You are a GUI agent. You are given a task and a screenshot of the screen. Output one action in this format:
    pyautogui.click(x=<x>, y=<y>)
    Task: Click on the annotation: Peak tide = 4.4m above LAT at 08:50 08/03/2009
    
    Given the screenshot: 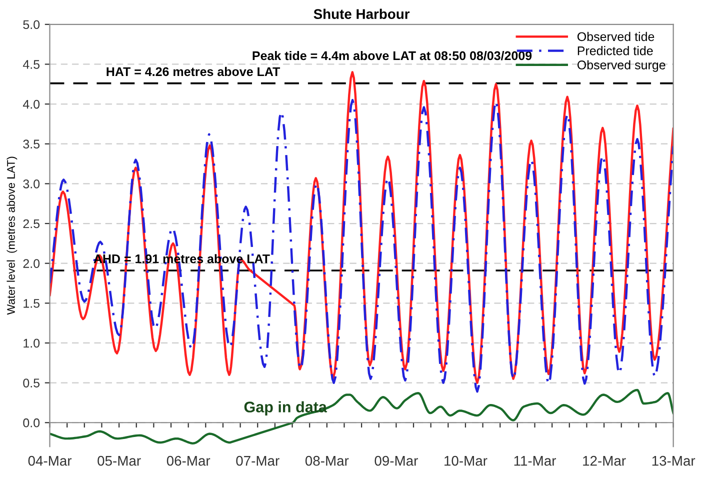 What is the action you would take?
    pyautogui.click(x=392, y=55)
    